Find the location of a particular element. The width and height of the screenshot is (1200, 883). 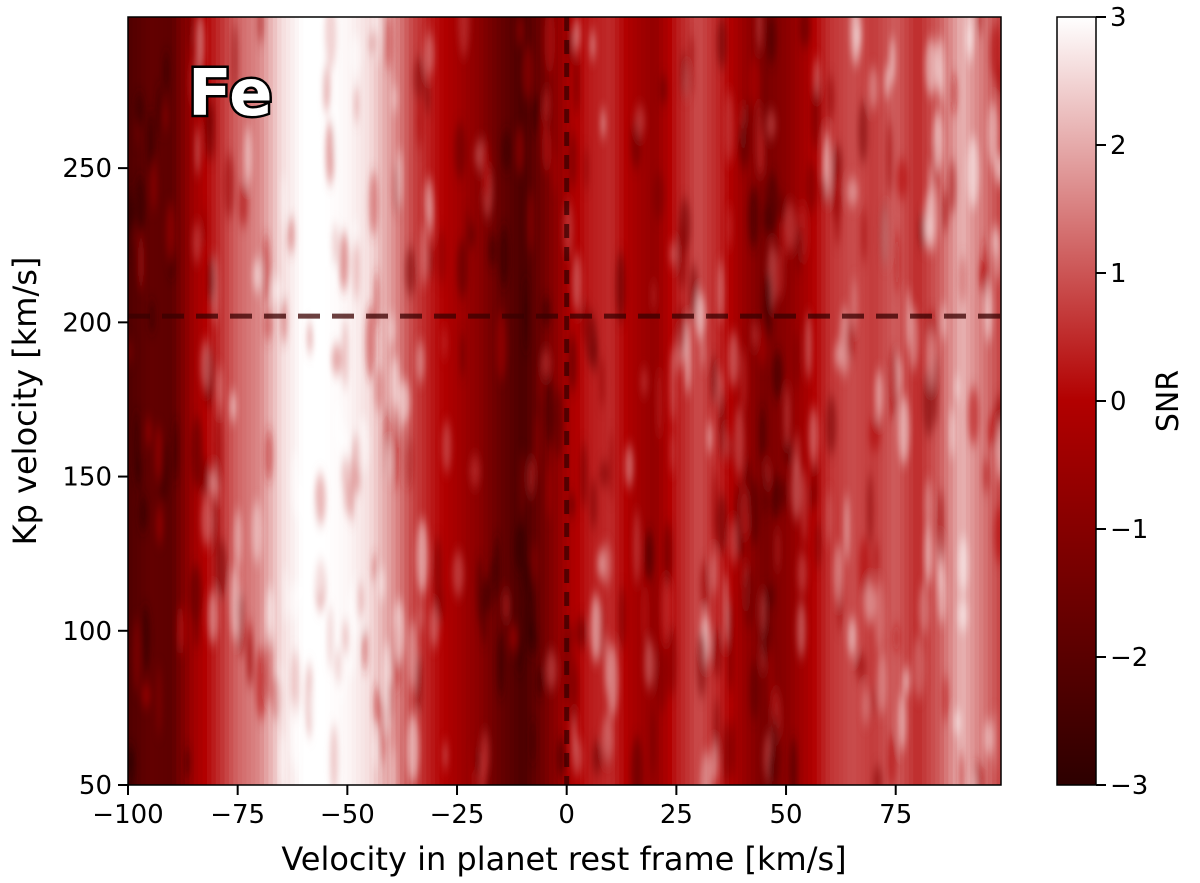

y-tick-label: 100 is located at coordinates (87, 632).